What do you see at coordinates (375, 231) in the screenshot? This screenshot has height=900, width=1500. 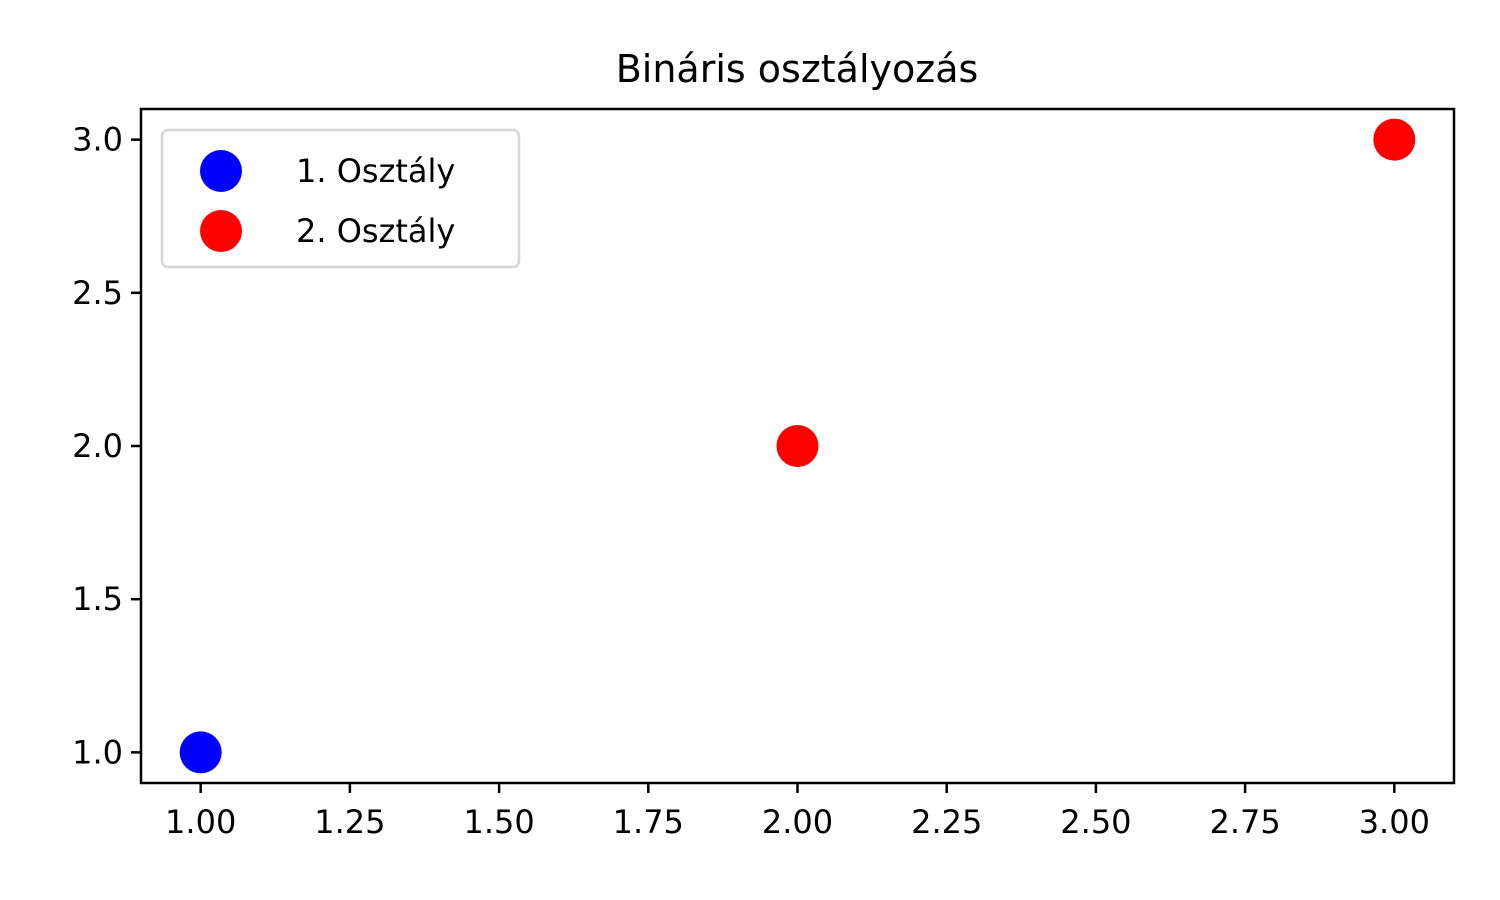 I see `legend-label: 2. Osztály` at bounding box center [375, 231].